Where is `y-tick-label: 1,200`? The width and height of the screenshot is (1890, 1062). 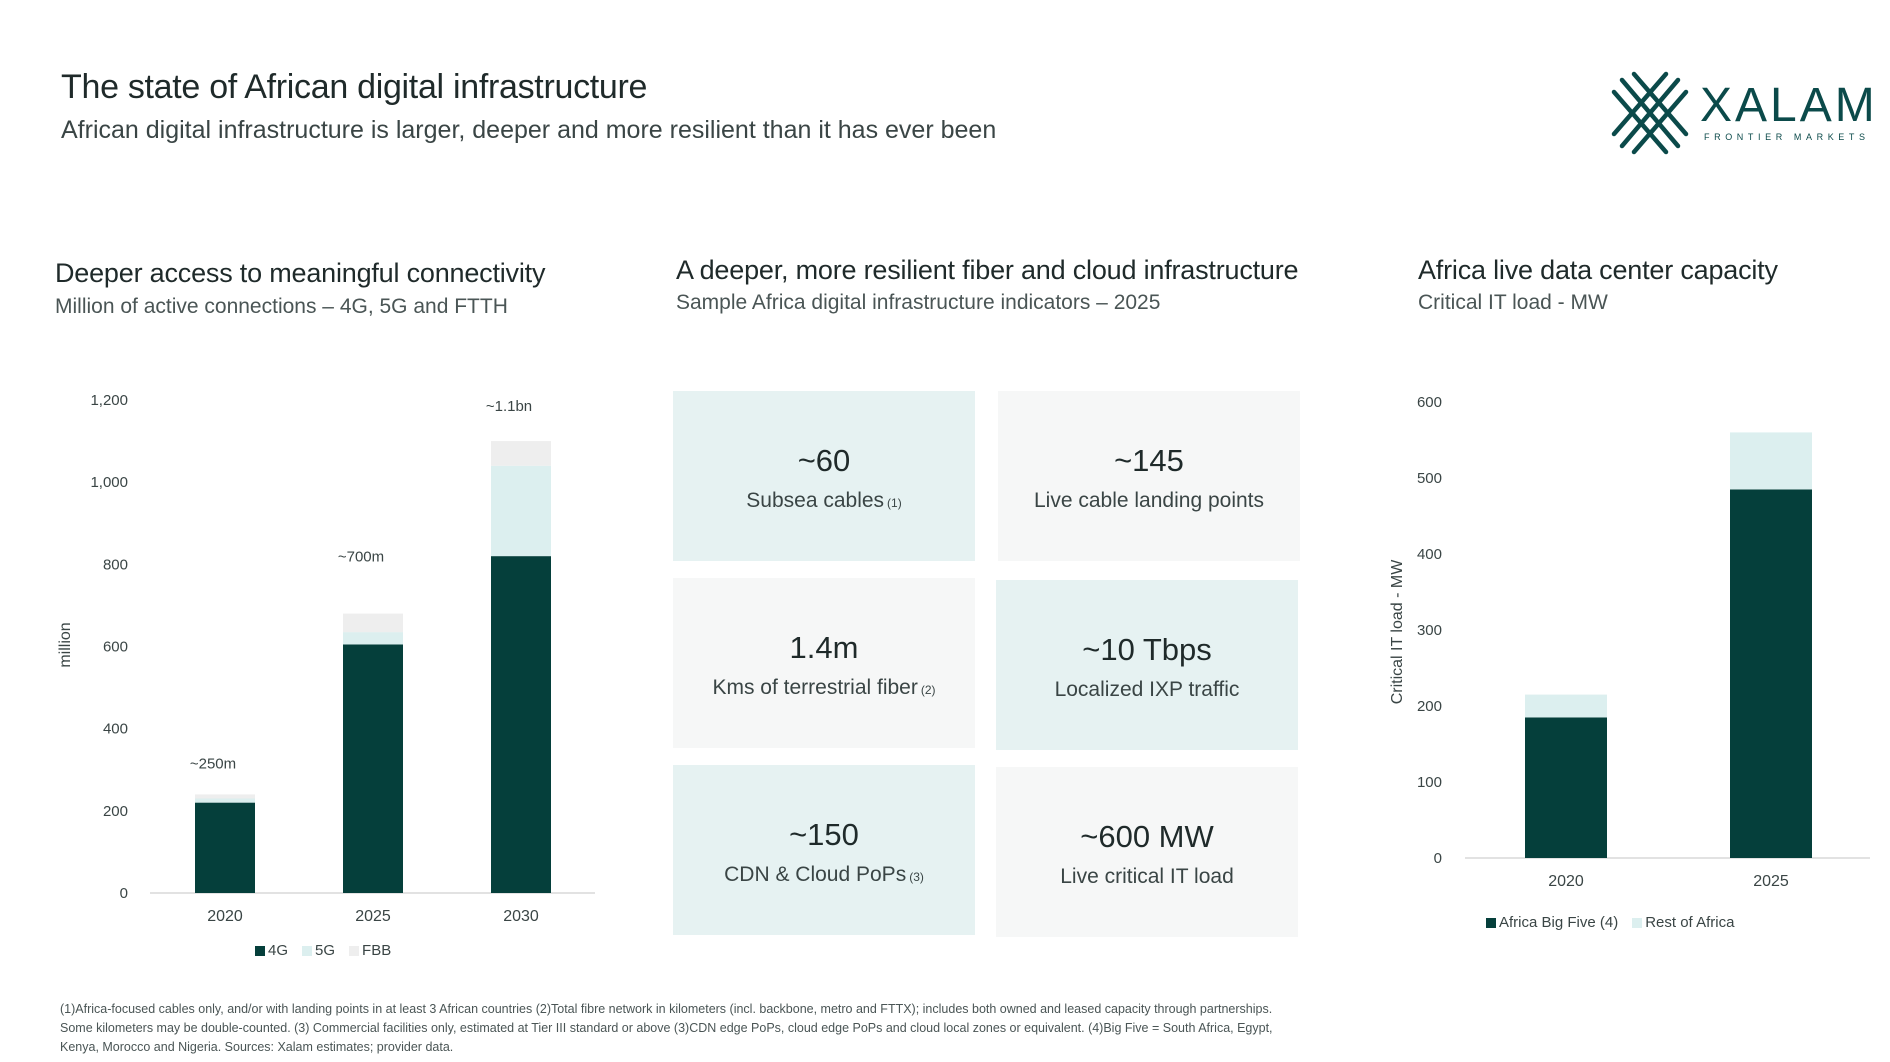 y-tick-label: 1,200 is located at coordinates (109, 400).